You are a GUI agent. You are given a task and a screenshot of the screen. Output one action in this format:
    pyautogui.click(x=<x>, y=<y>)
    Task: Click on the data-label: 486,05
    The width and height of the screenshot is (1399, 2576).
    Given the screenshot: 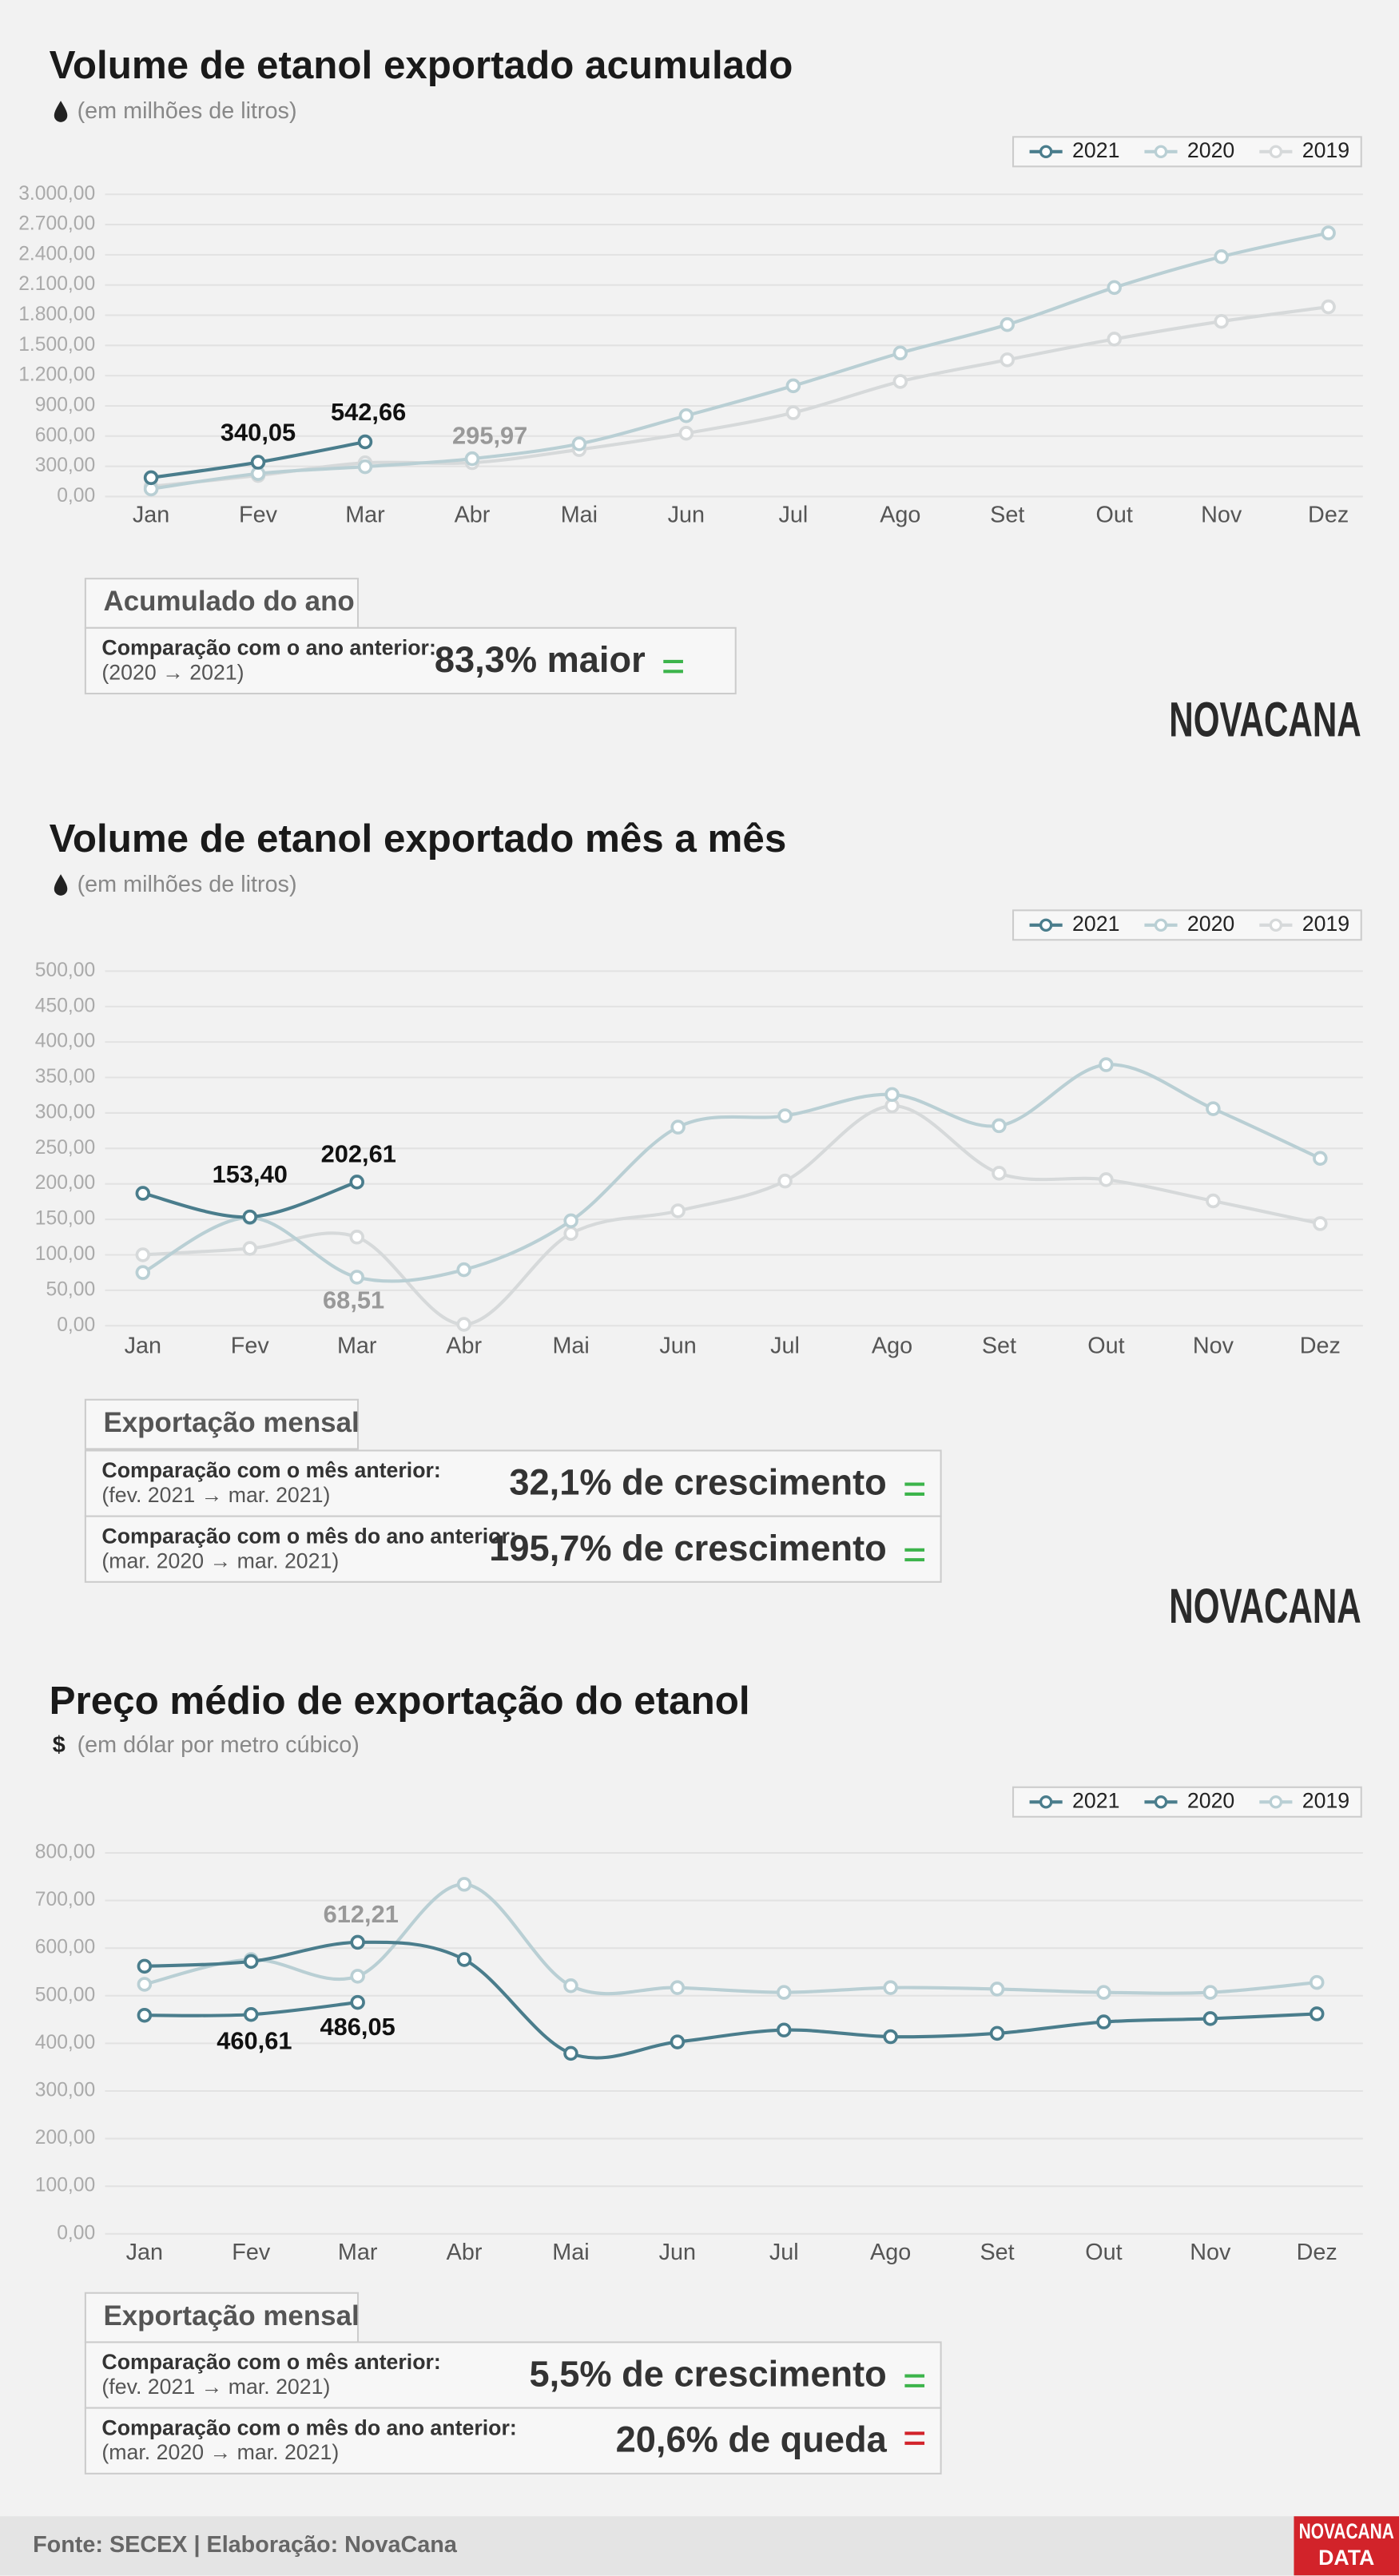 What is the action you would take?
    pyautogui.click(x=357, y=2027)
    